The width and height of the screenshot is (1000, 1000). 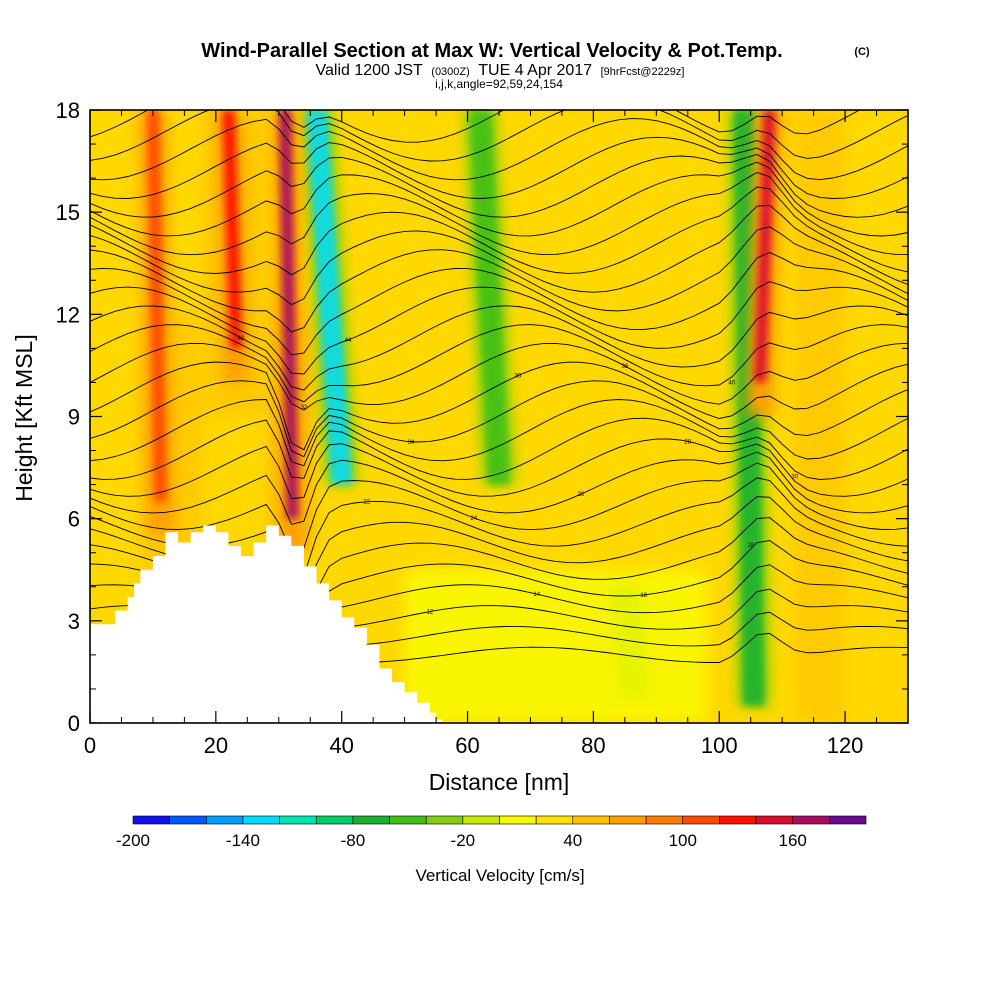 I want to click on theta-contour-label: 34, so click(x=411, y=443).